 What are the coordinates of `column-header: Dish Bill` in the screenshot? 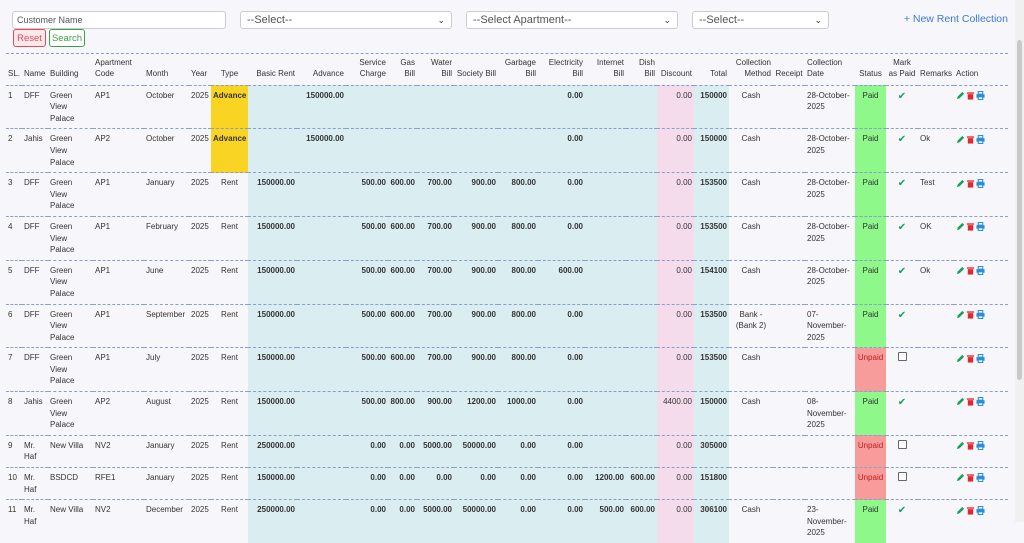 It's located at (646, 68).